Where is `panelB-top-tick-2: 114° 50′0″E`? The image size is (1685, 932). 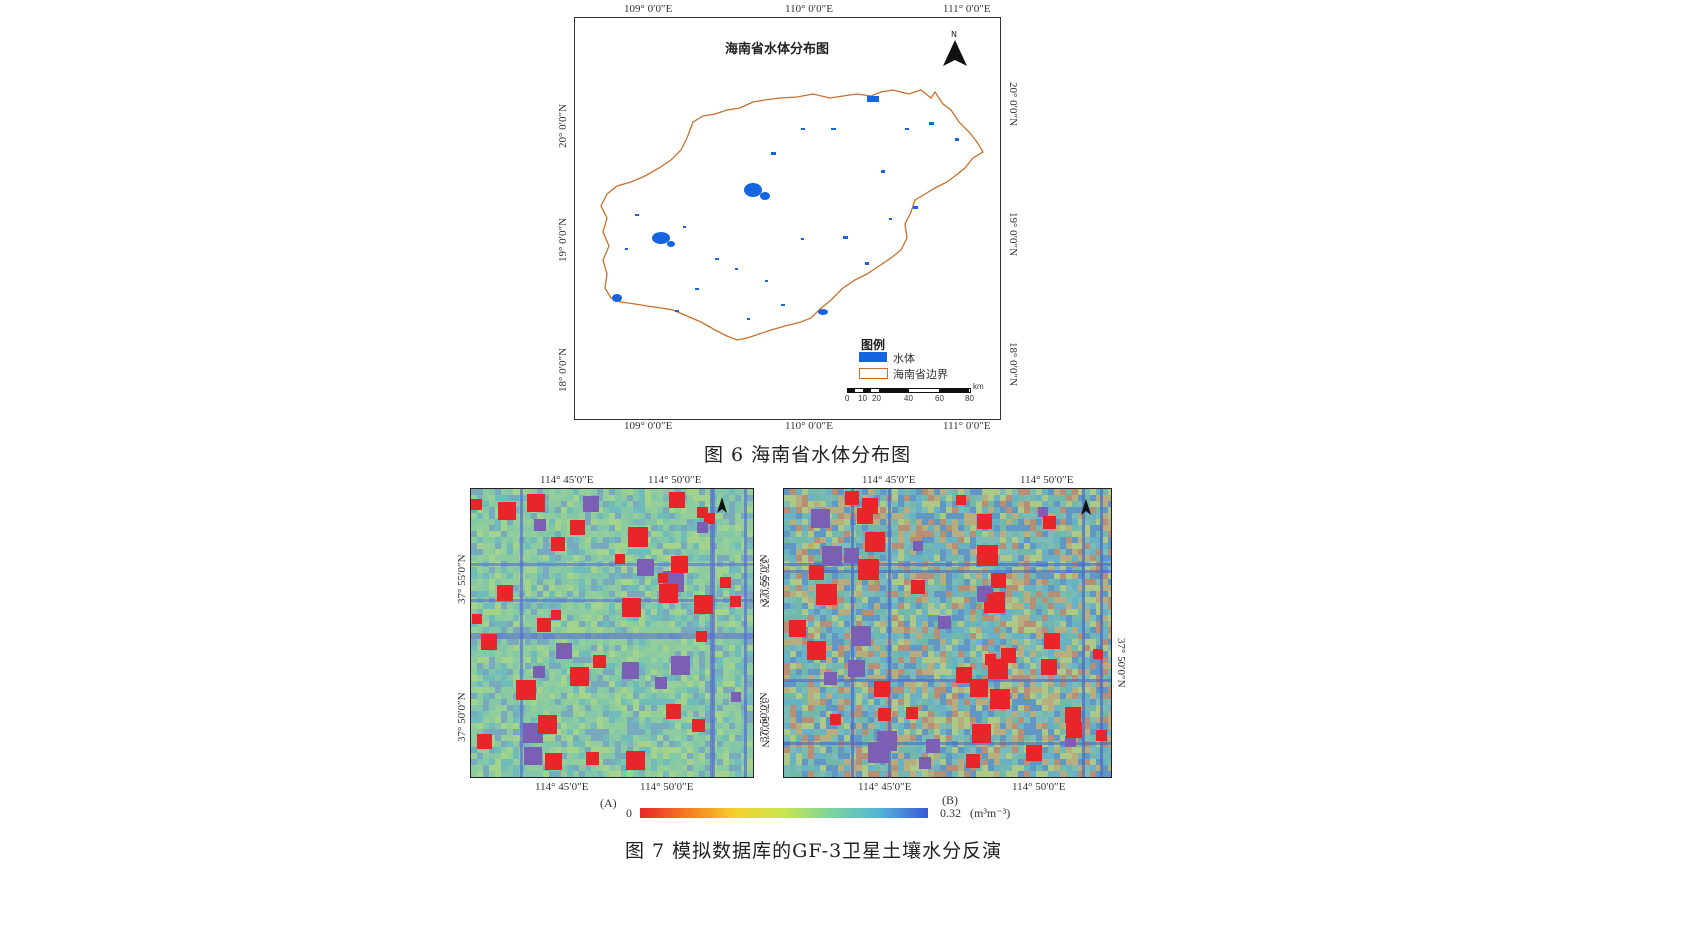
panelB-top-tick-2: 114° 50′0″E is located at coordinates (1047, 480).